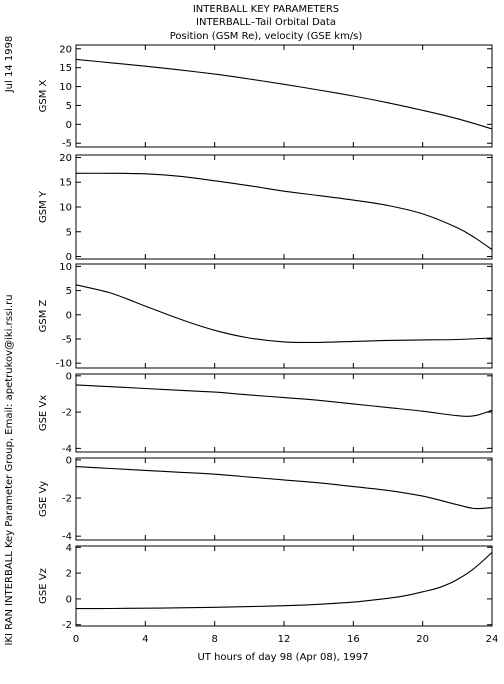  I want to click on x-axis-label: UT hours of day 98 (Apr 08), 1997, so click(282, 657).